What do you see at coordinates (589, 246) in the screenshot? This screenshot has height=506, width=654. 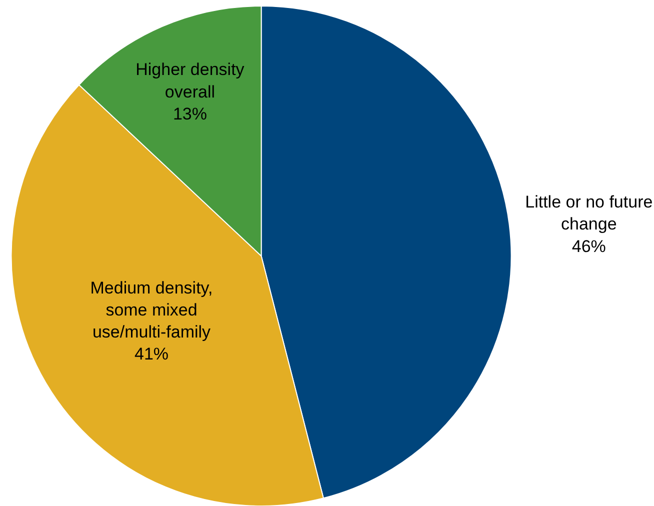 I see `data-label: 46%` at bounding box center [589, 246].